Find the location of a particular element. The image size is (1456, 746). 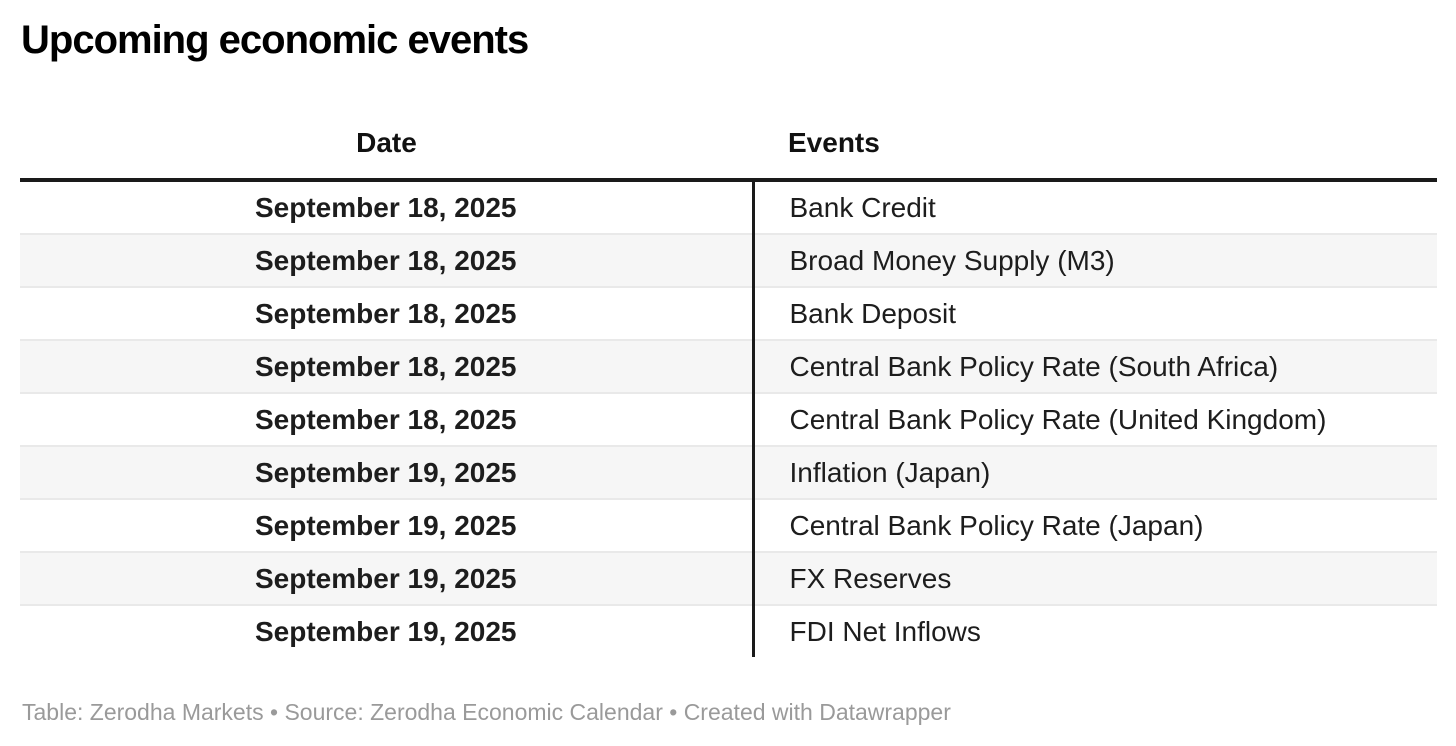

table-row: September 18, 2025 Bank Deposit is located at coordinates (728, 314).